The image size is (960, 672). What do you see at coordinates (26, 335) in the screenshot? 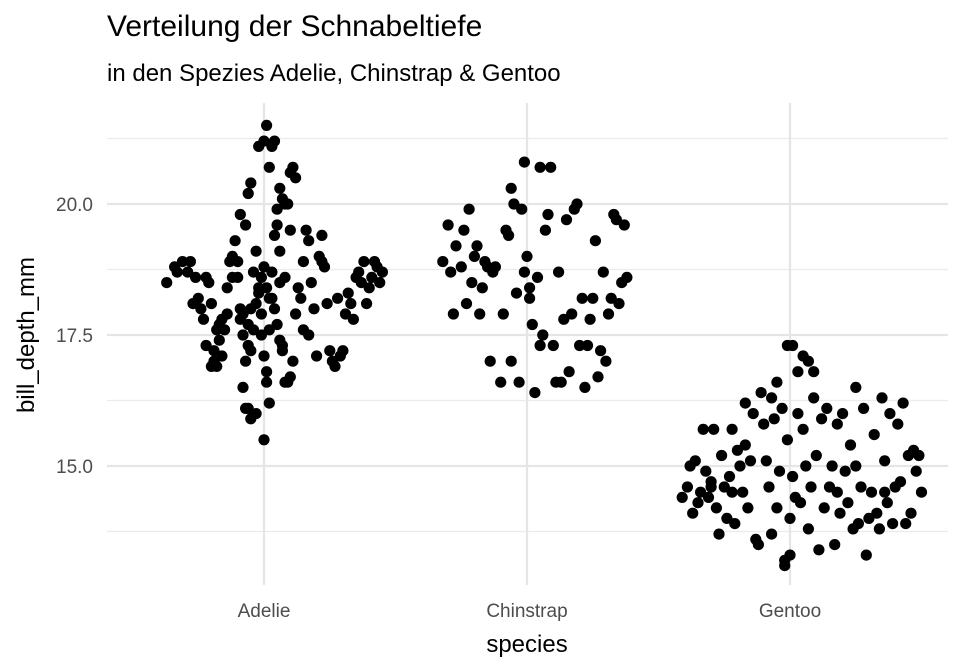
I see `y-axis-title: bill_depth_mm` at bounding box center [26, 335].